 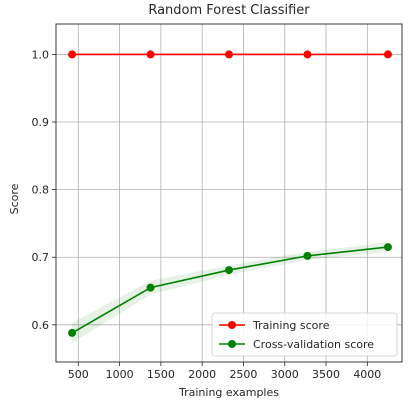 What do you see at coordinates (161, 374) in the screenshot?
I see `x-tick-label: 1500` at bounding box center [161, 374].